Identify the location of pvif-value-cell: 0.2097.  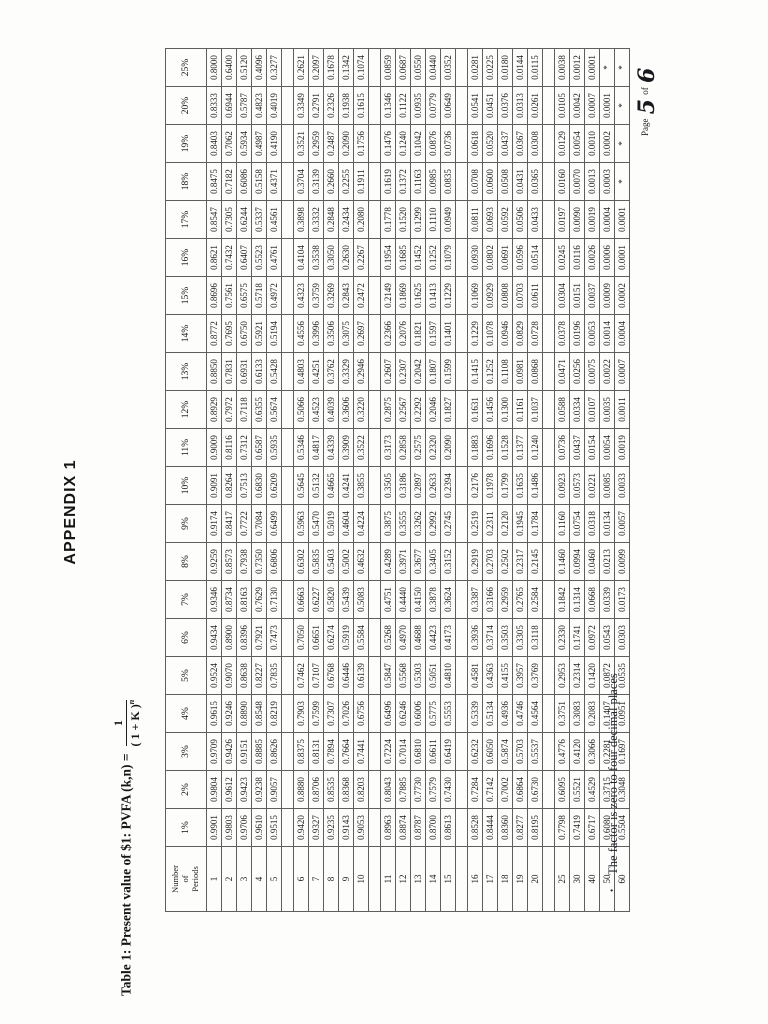
(316, 67).